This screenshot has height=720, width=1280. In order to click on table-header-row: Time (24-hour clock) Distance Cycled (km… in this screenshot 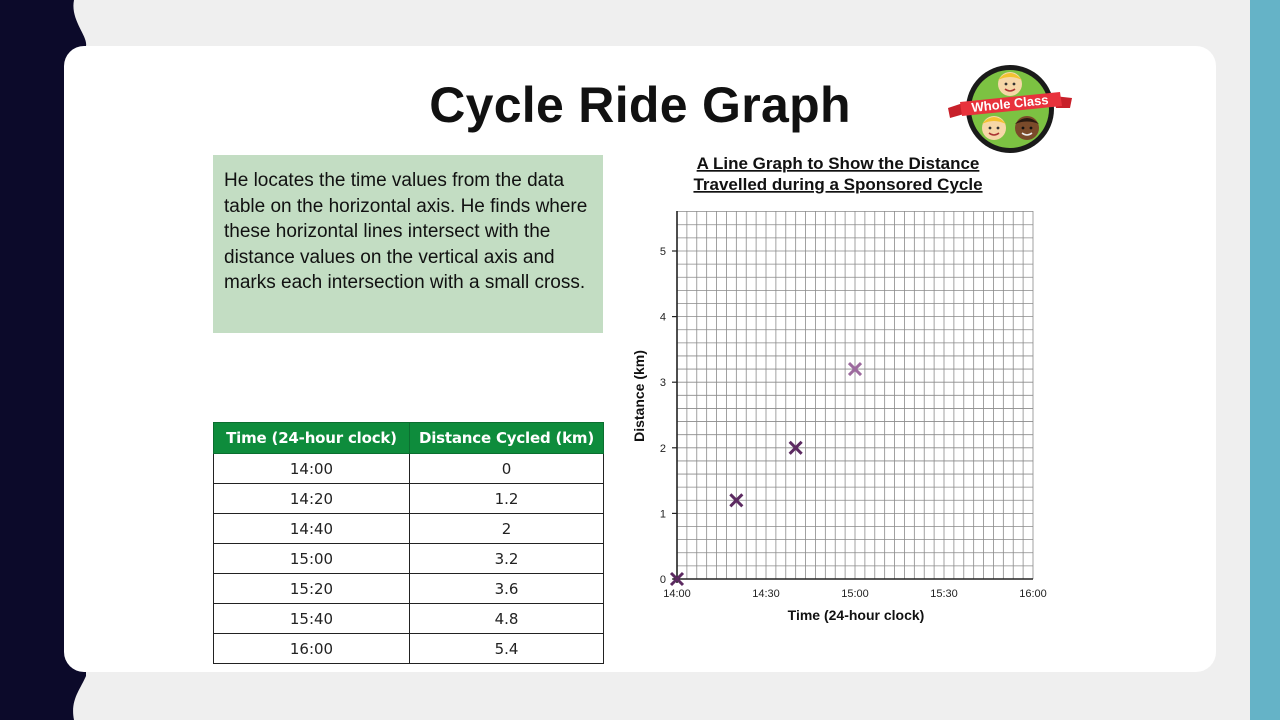, I will do `click(408, 438)`.